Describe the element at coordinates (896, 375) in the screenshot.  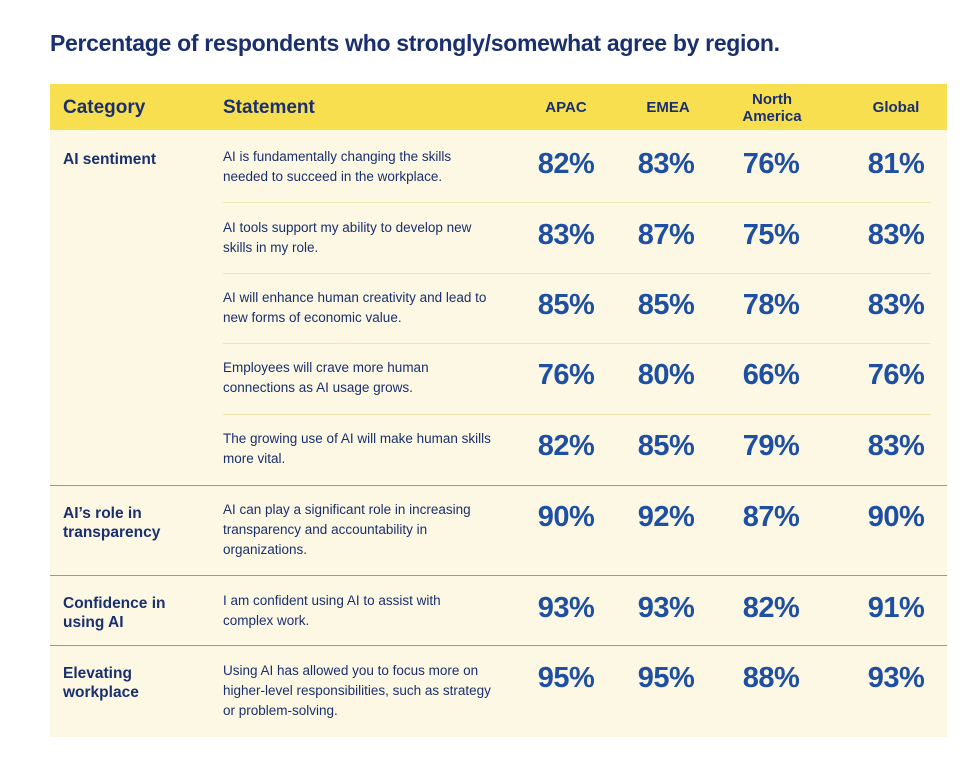
I see `value-global: 76%` at that location.